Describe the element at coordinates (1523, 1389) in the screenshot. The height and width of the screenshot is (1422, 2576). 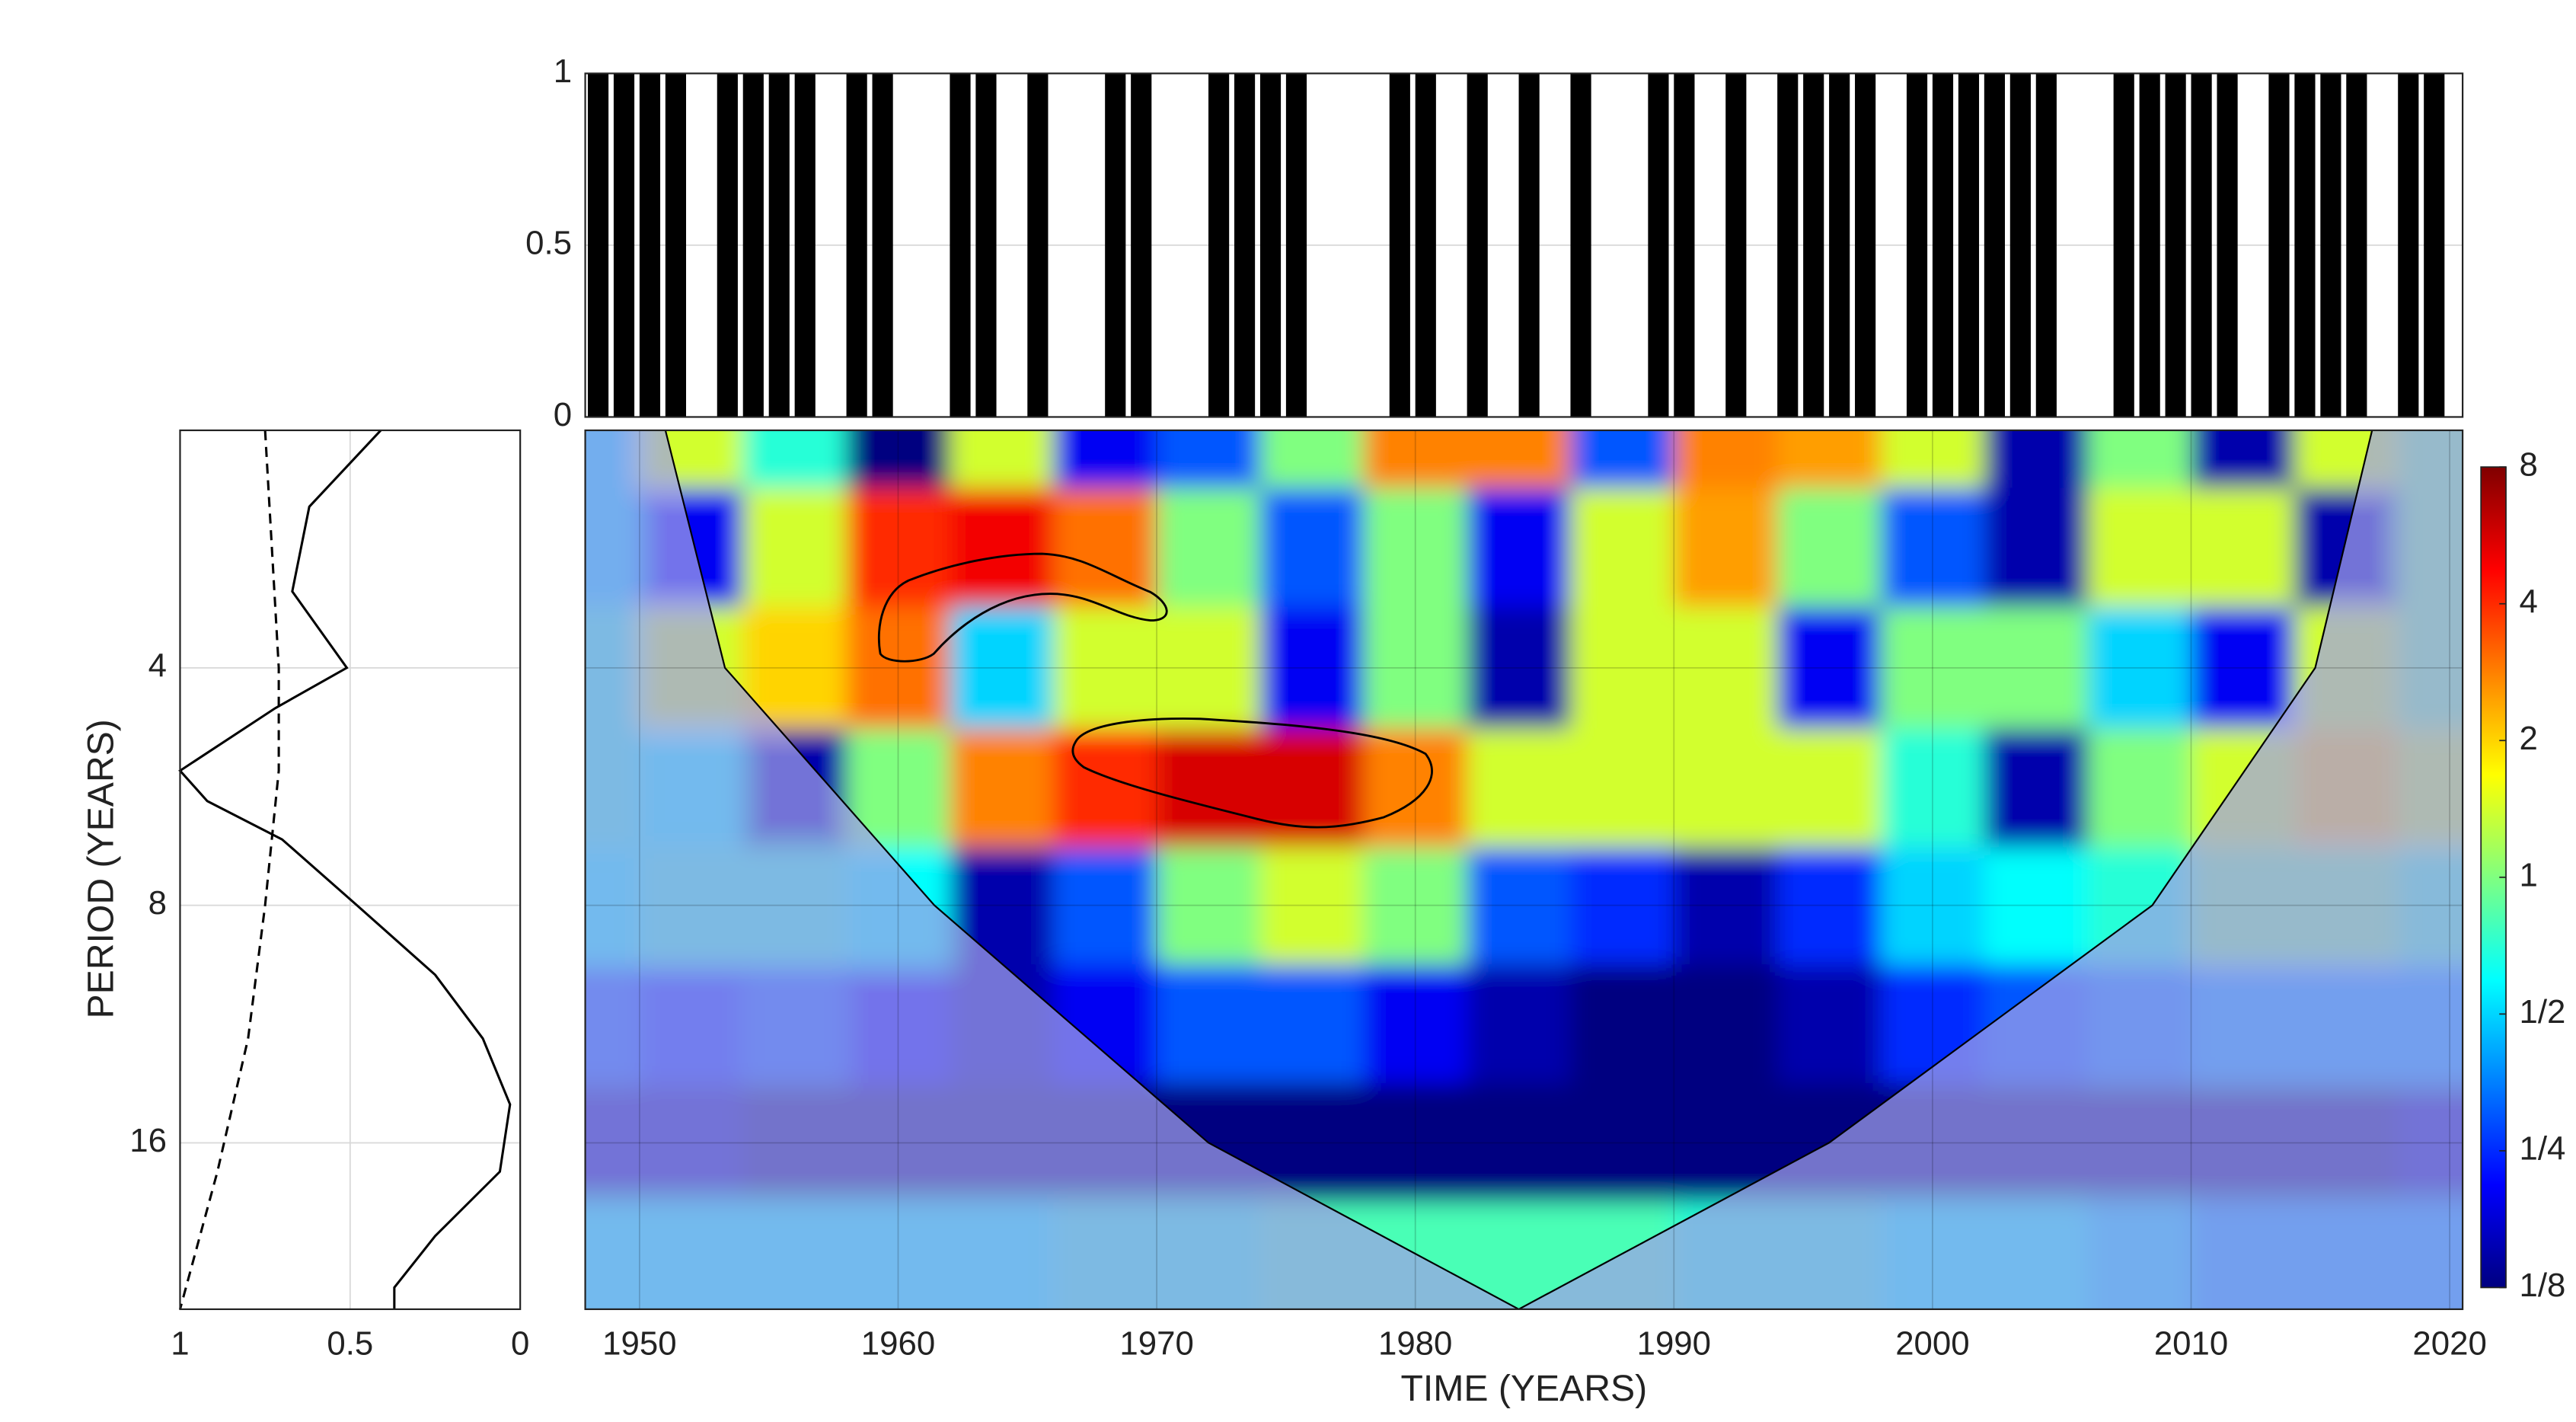
I see `x-axis-title: TIME (YEARS)` at that location.